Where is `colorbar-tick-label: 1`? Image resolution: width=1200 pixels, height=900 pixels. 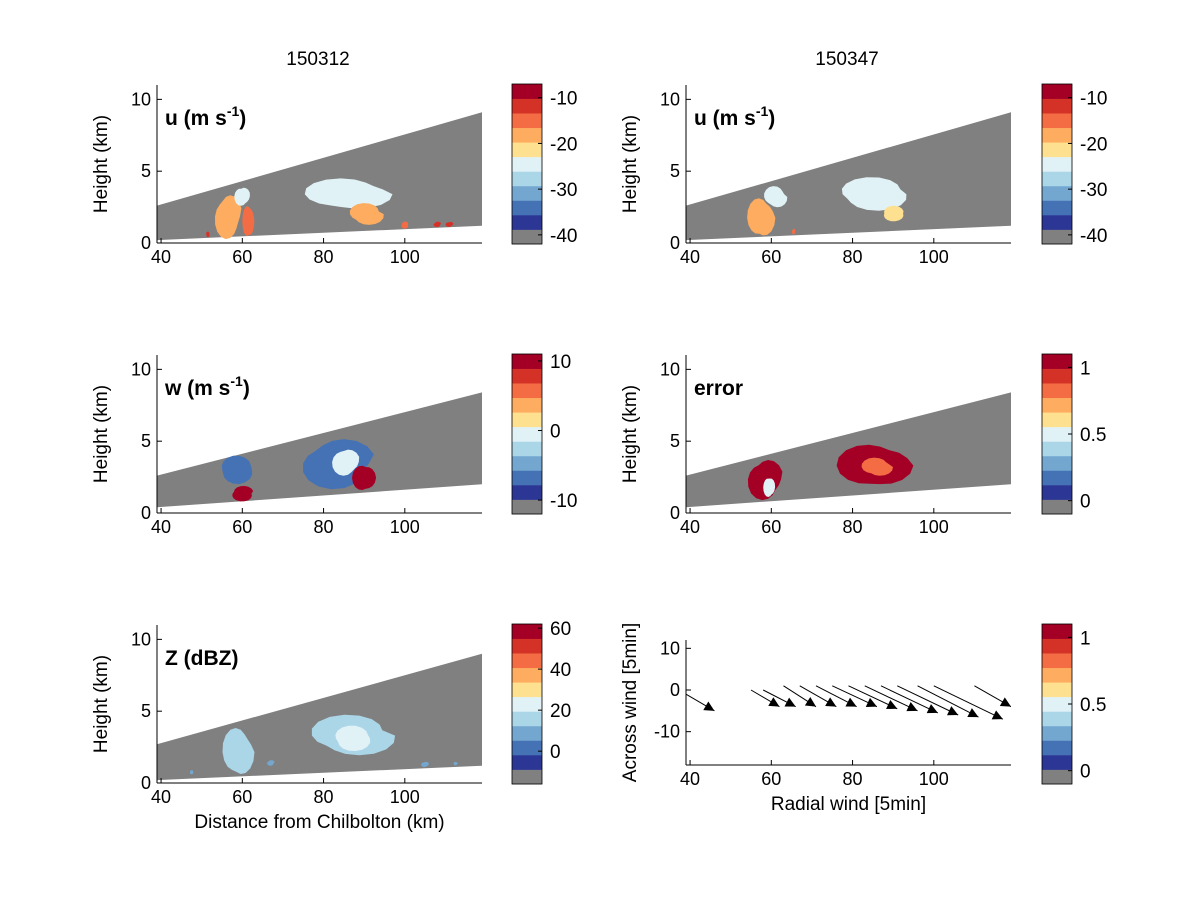
colorbar-tick-label: 1 is located at coordinates (1085, 368).